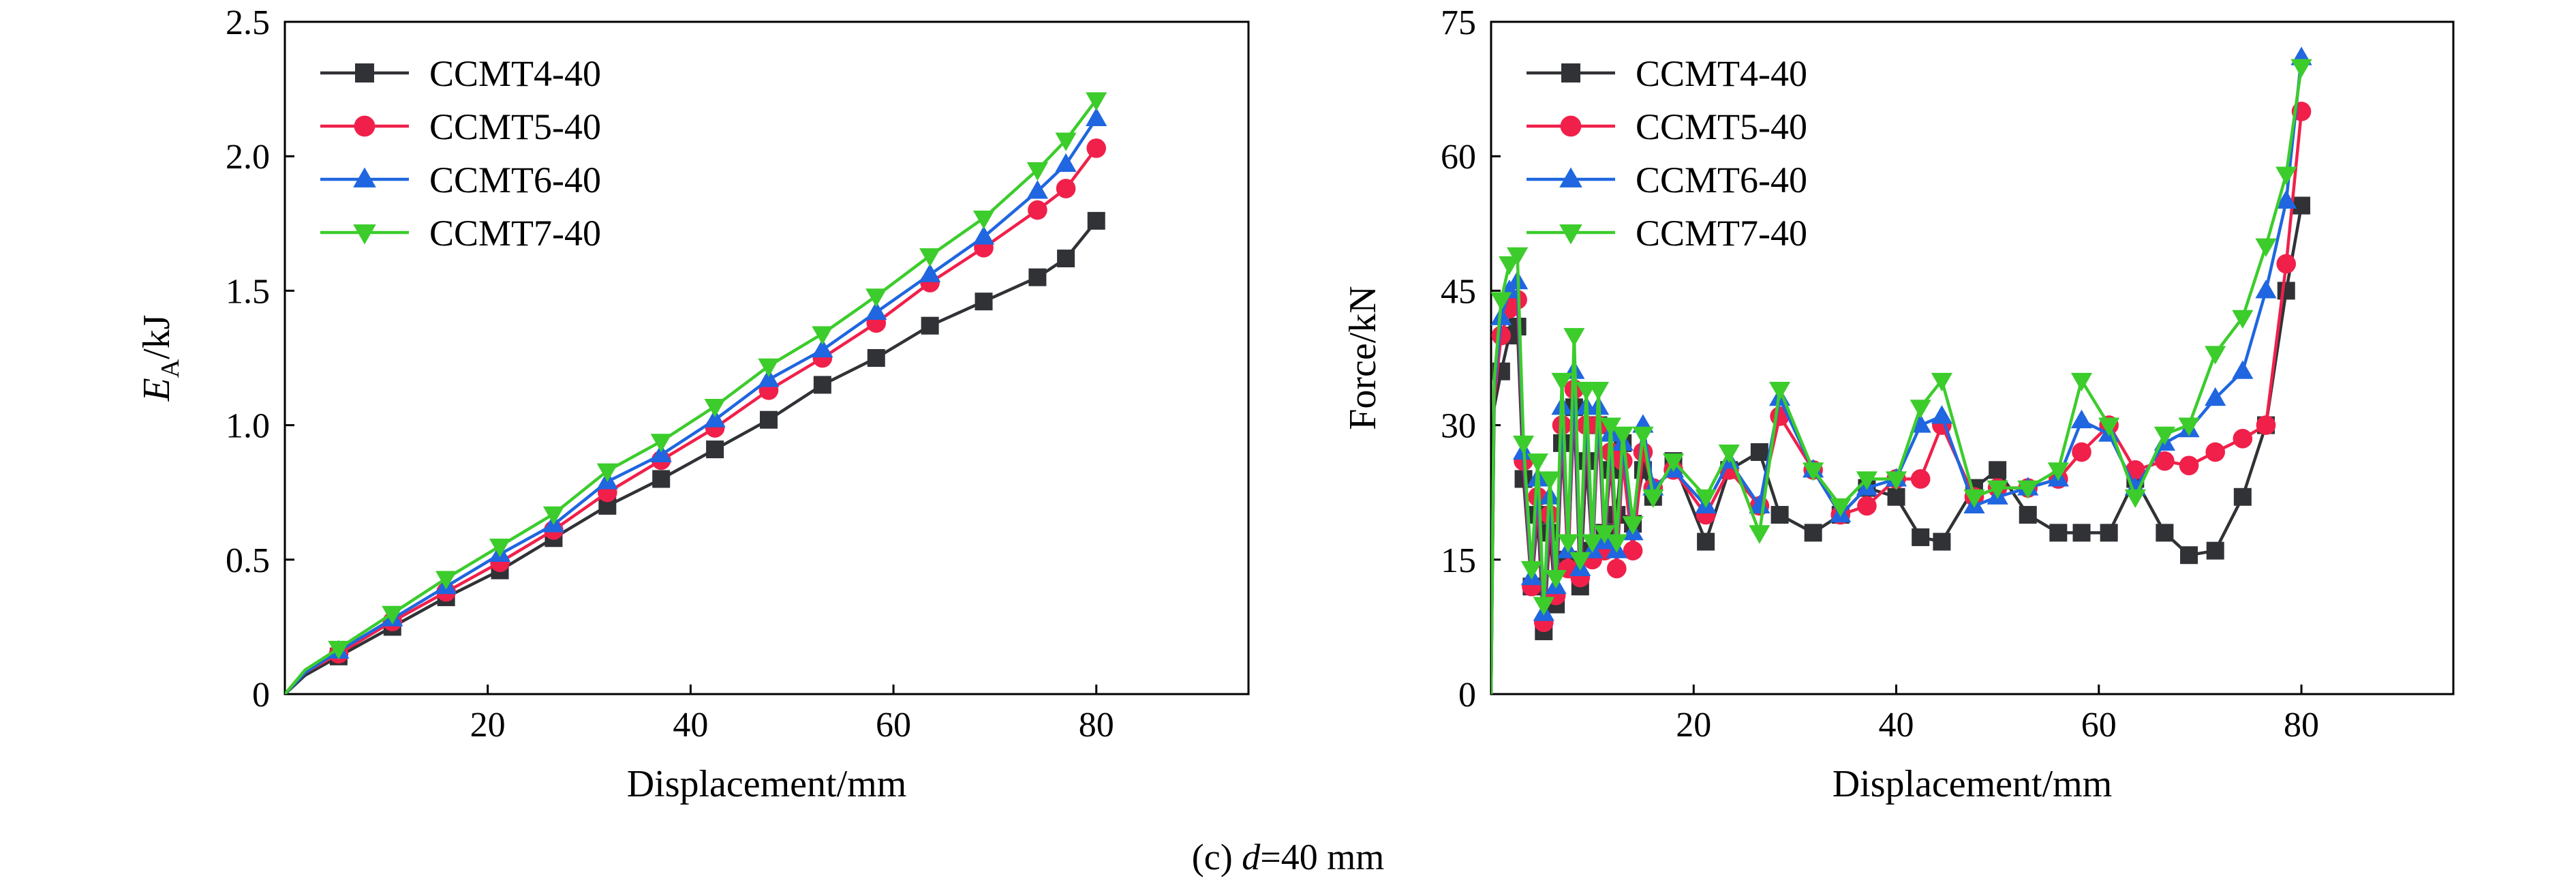  Describe the element at coordinates (1722, 73) in the screenshot. I see `force-legend-label: CCMT4-40` at that location.